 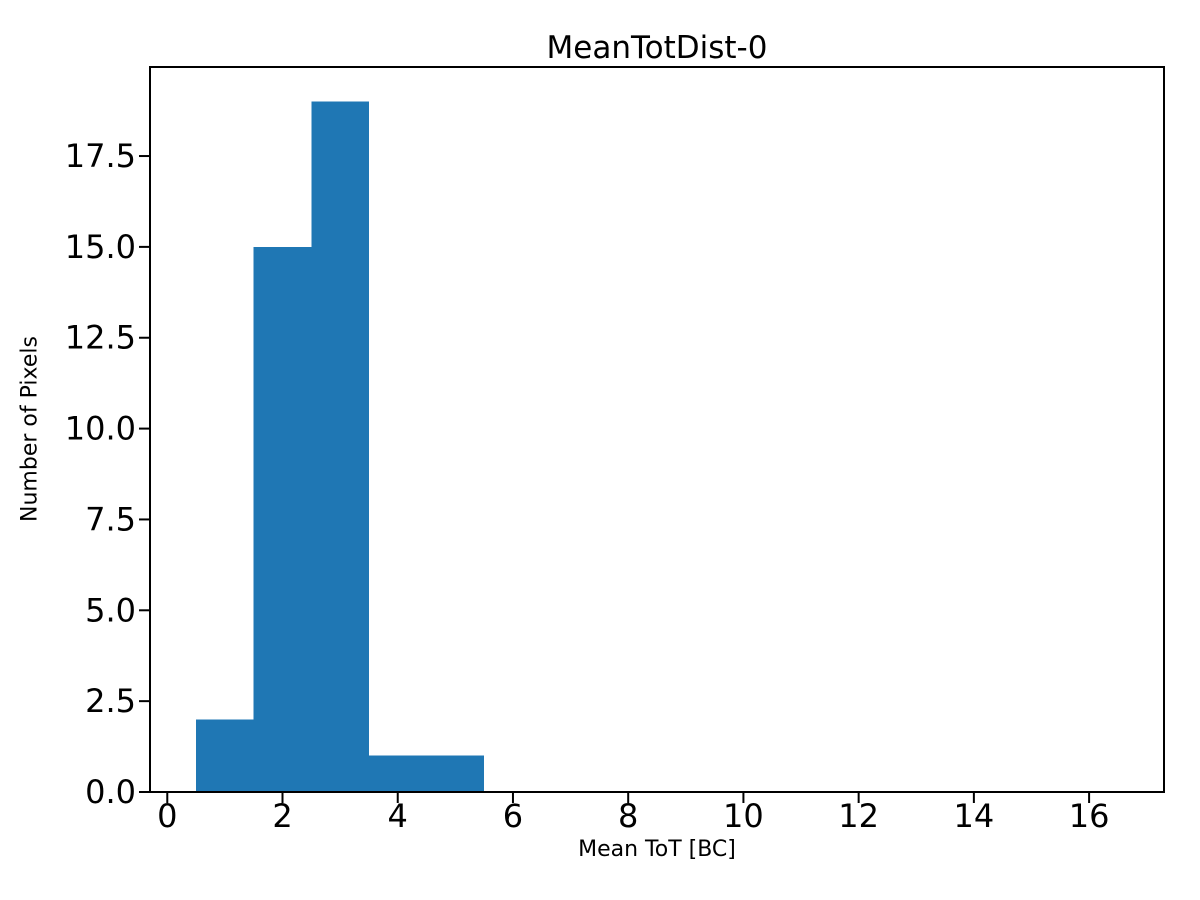 What do you see at coordinates (100, 156) in the screenshot?
I see `y-tick-label: 17.5` at bounding box center [100, 156].